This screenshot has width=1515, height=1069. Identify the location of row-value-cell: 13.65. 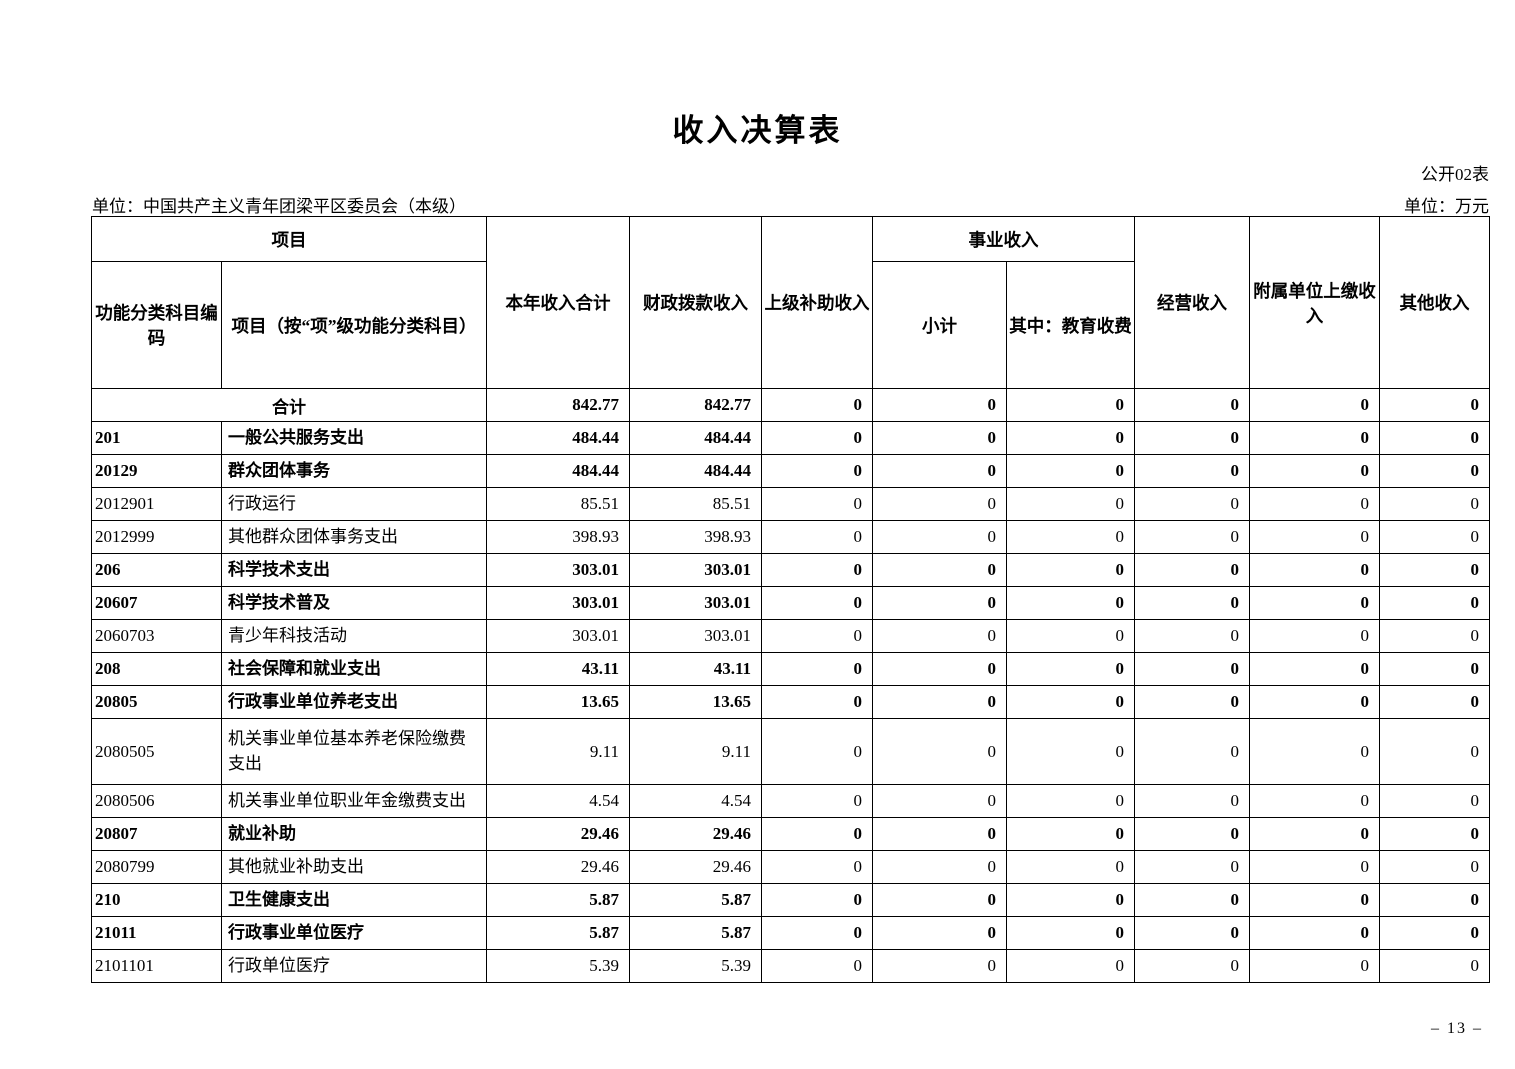
(695, 702).